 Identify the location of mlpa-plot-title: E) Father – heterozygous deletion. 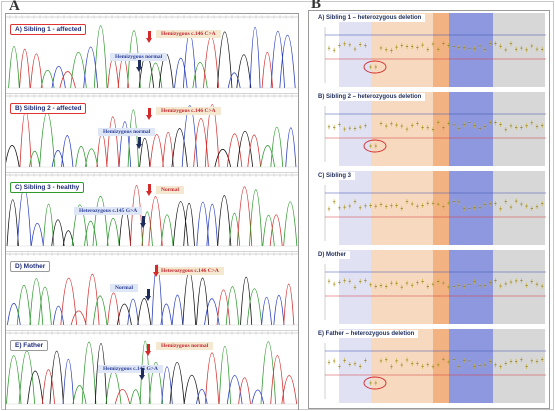
(366, 334).